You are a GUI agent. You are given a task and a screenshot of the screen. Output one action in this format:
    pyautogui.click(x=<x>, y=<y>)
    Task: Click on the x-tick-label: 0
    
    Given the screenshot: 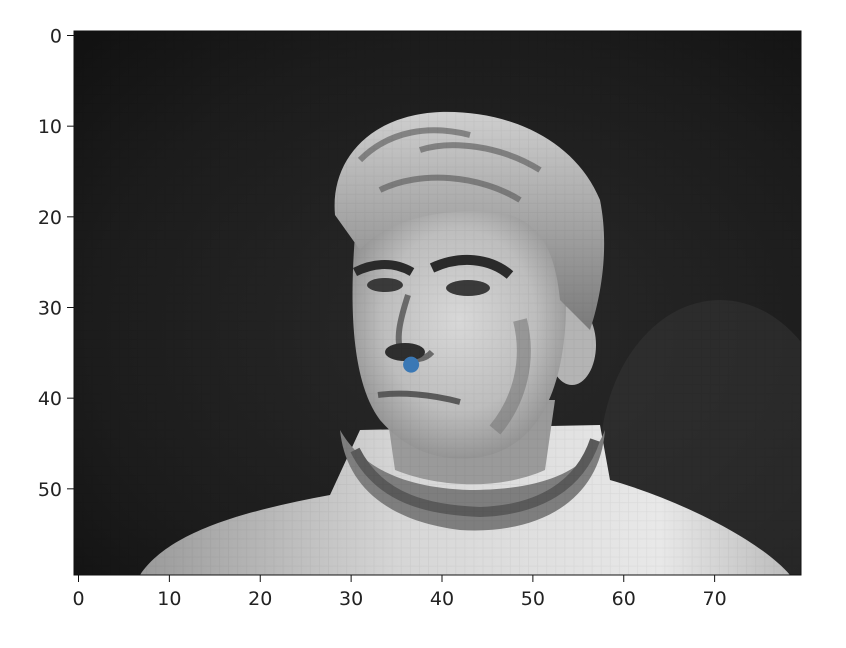 What is the action you would take?
    pyautogui.click(x=78, y=599)
    